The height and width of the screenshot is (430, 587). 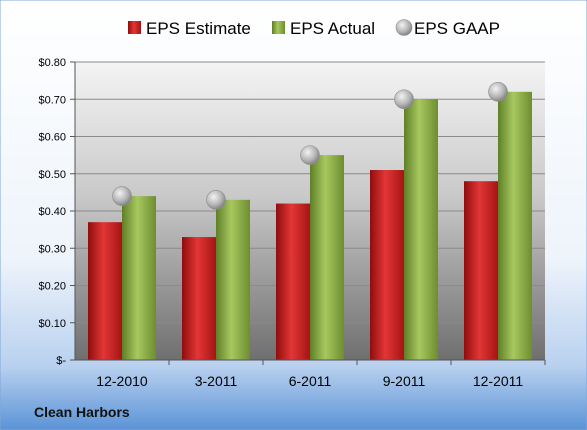 I want to click on y-tick-label: $-, so click(x=61, y=361).